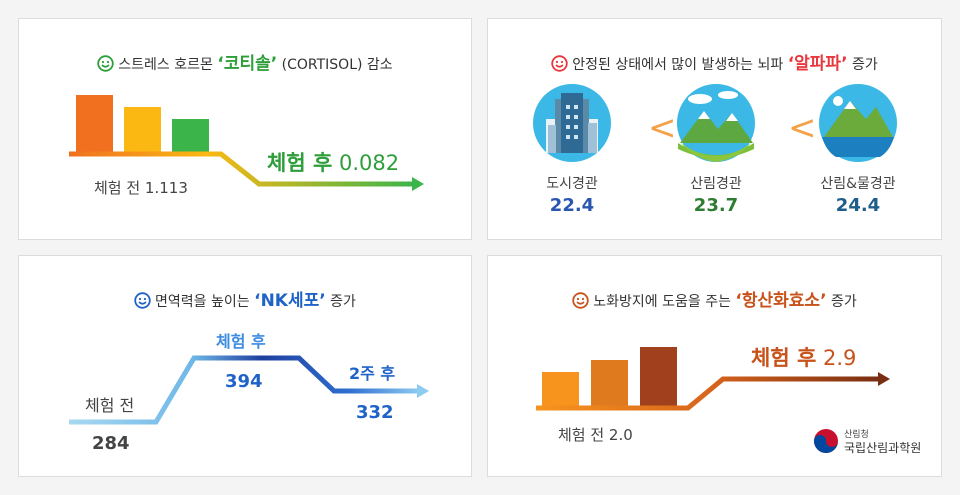 Image resolution: width=960 pixels, height=495 pixels. What do you see at coordinates (856, 435) in the screenshot?
I see `logo-small-text: 산림청` at bounding box center [856, 435].